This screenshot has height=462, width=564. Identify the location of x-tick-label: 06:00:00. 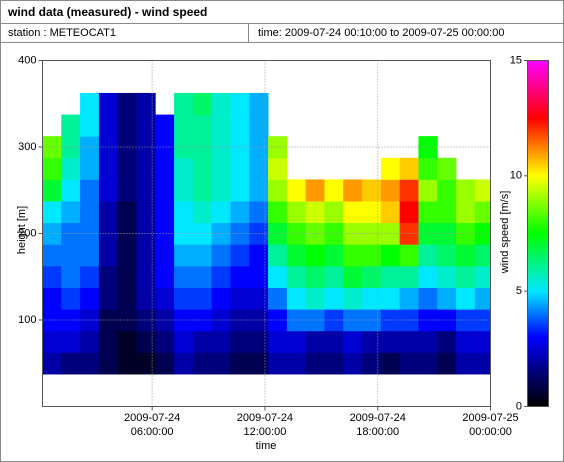
(152, 432).